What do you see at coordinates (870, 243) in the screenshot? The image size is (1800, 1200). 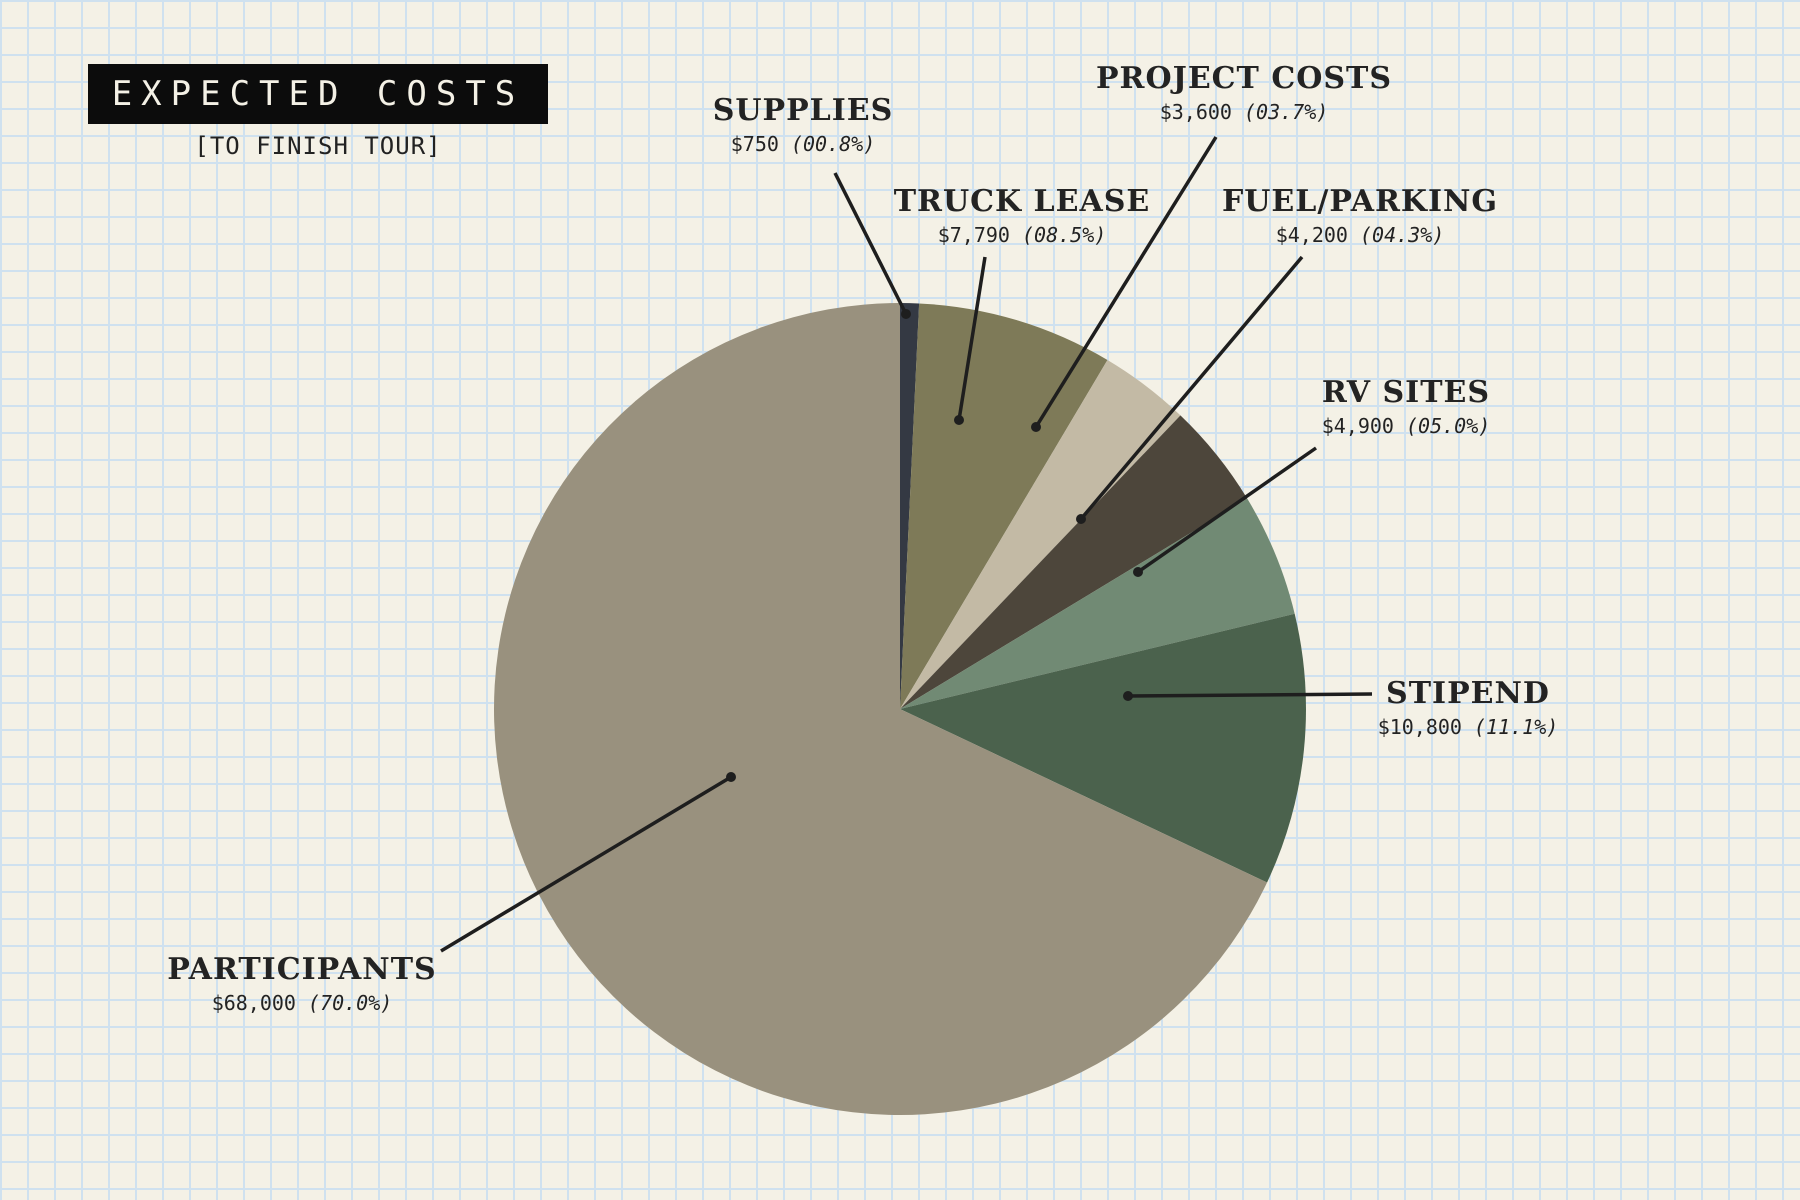 I see `leader-line-supplies` at bounding box center [870, 243].